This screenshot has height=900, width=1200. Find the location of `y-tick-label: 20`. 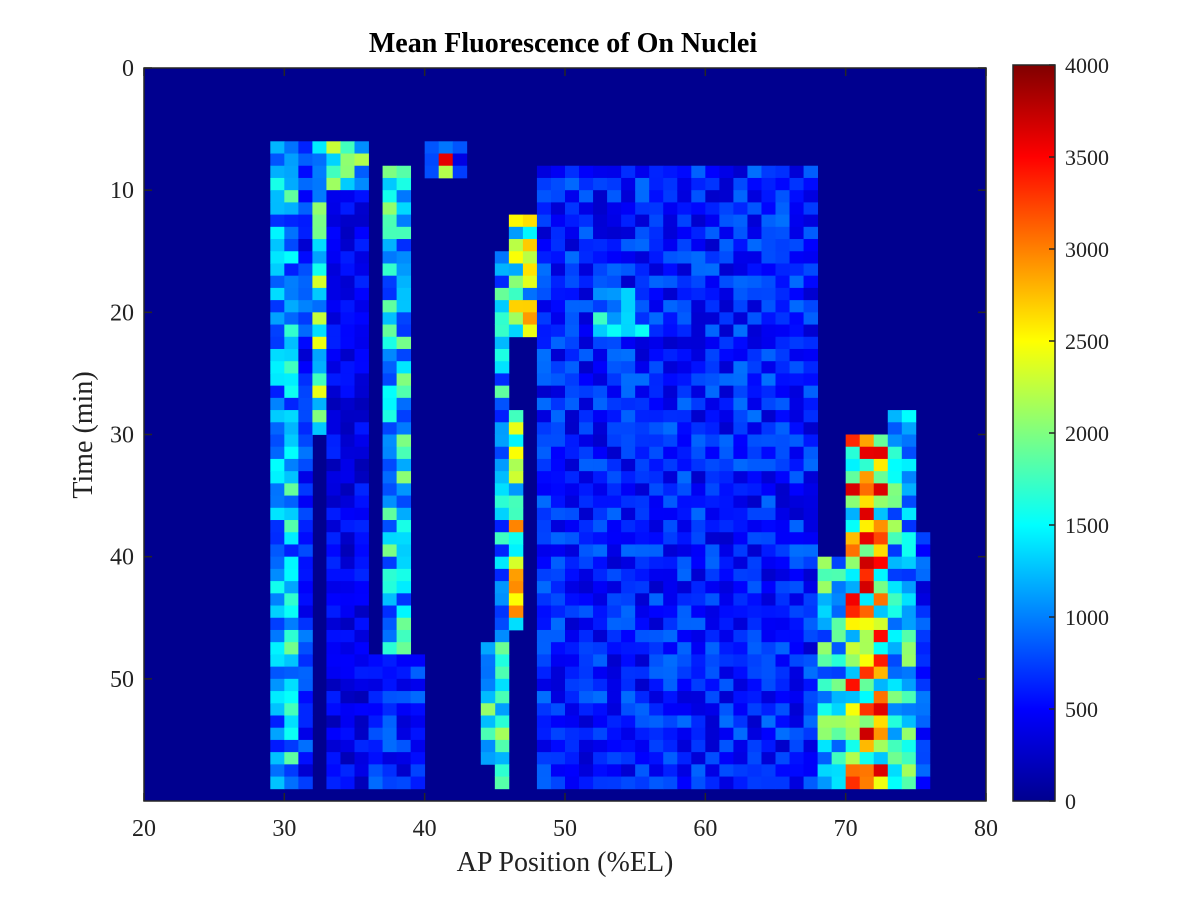

y-tick-label: 20 is located at coordinates (122, 313).